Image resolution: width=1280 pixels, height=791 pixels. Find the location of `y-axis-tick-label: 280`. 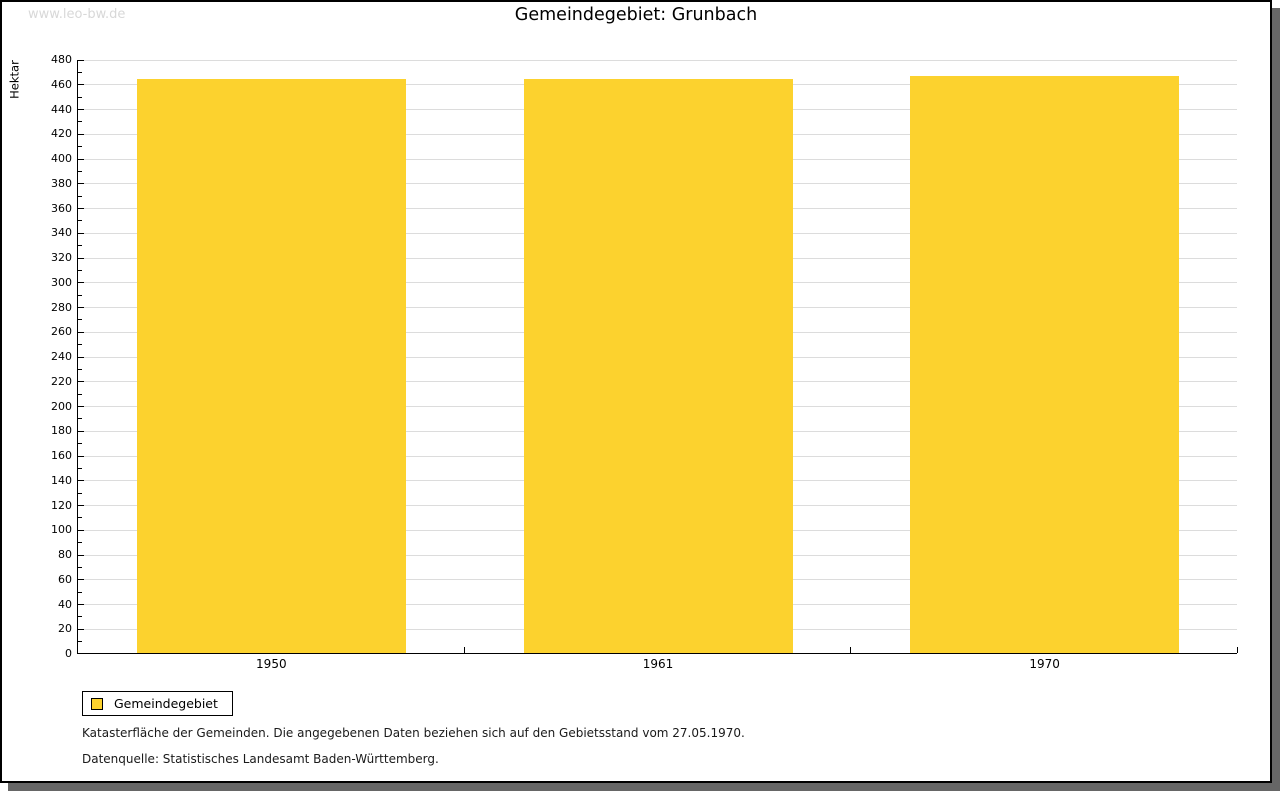

y-axis-tick-label: 280 is located at coordinates (61, 307).